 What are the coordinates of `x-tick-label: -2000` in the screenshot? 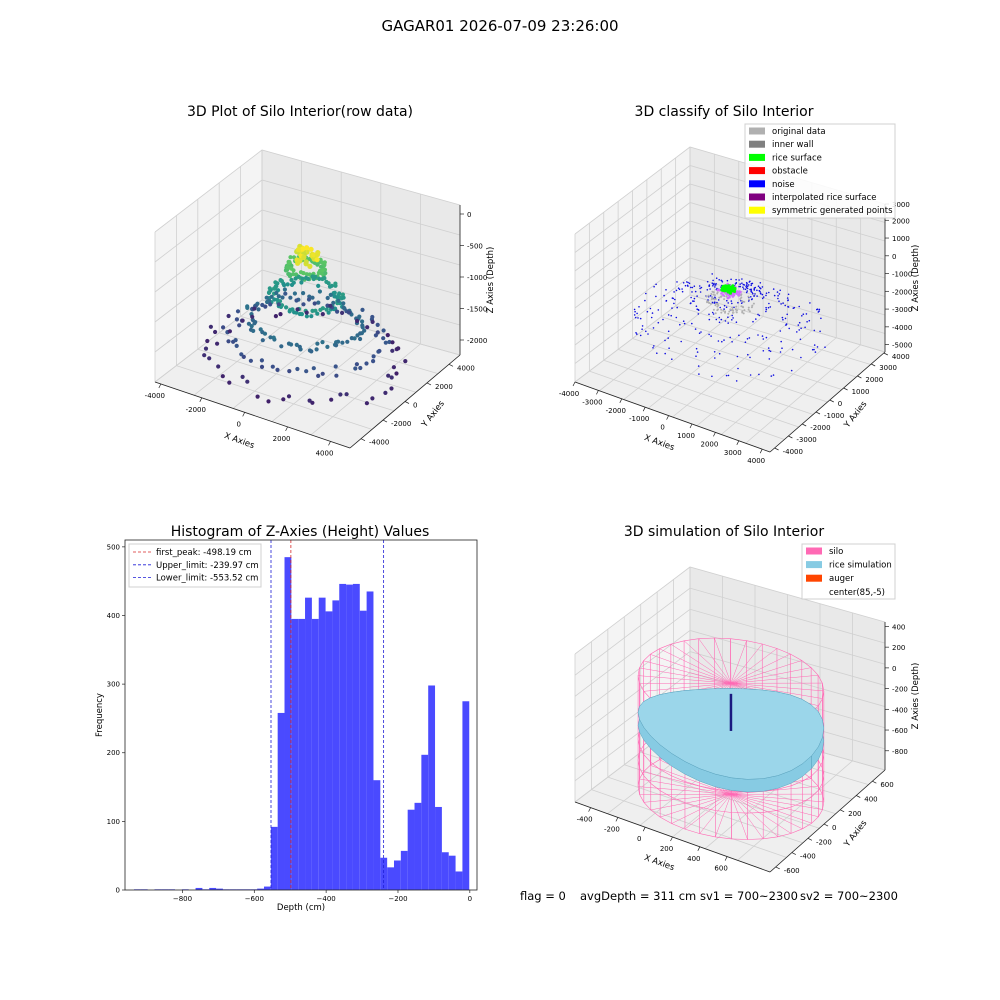 It's located at (616, 411).